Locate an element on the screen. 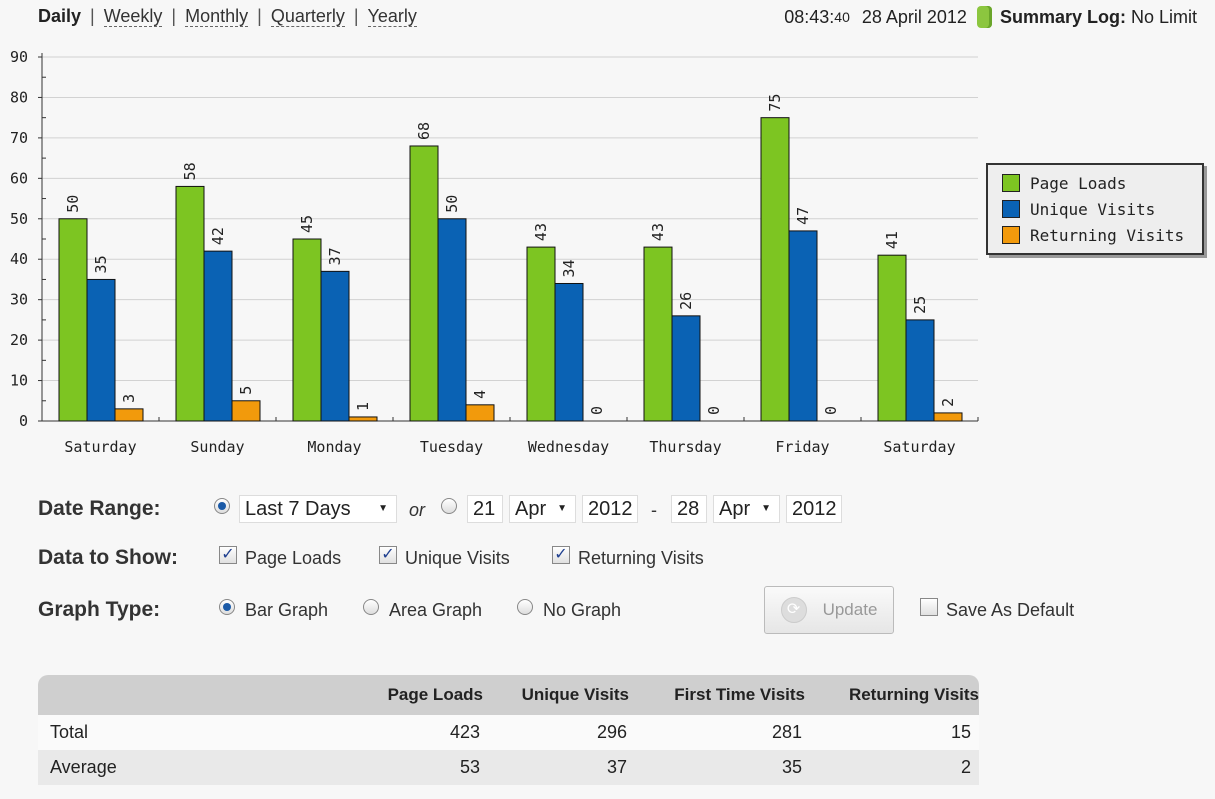 This screenshot has width=1215, height=799. custom-range-radio is located at coordinates (449, 506).